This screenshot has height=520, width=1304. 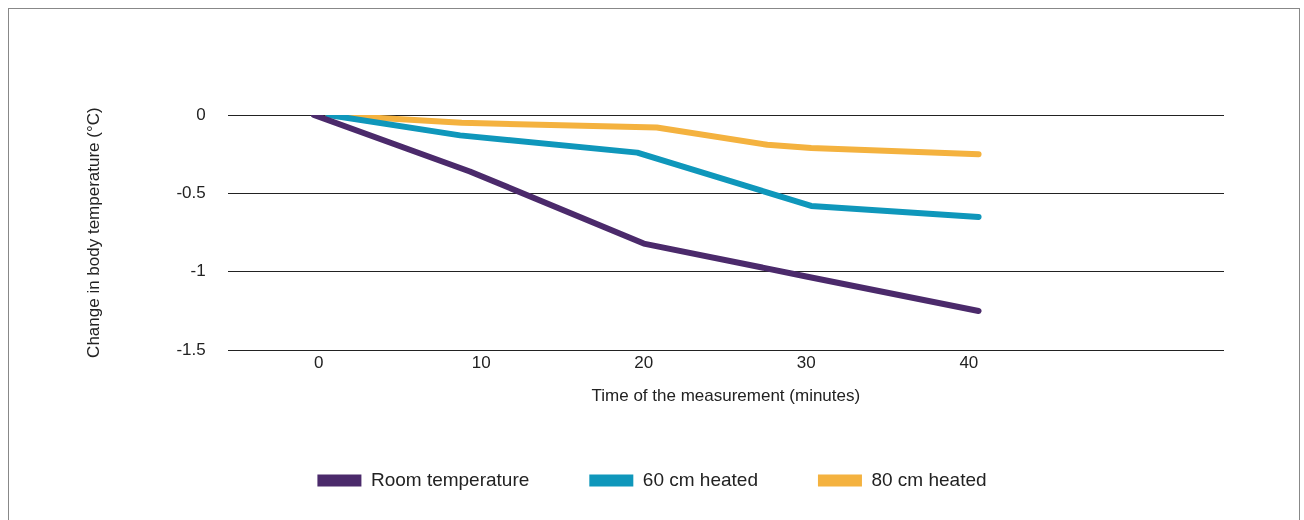 What do you see at coordinates (929, 479) in the screenshot?
I see `legend-label: 80 cm heated` at bounding box center [929, 479].